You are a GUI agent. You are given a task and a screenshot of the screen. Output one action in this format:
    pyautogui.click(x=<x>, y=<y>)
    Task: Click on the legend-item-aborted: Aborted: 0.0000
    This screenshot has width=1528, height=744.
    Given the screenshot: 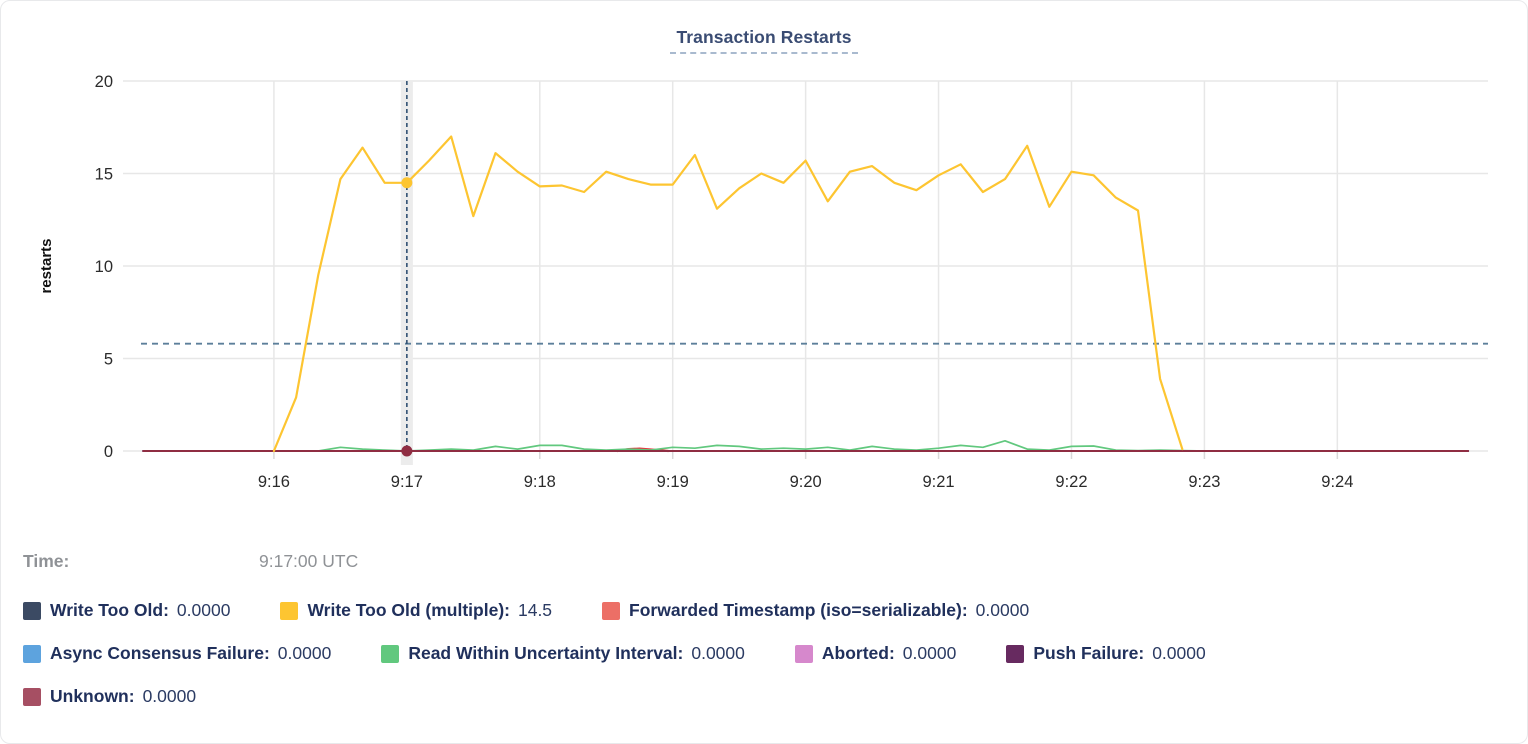 What is the action you would take?
    pyautogui.click(x=875, y=653)
    